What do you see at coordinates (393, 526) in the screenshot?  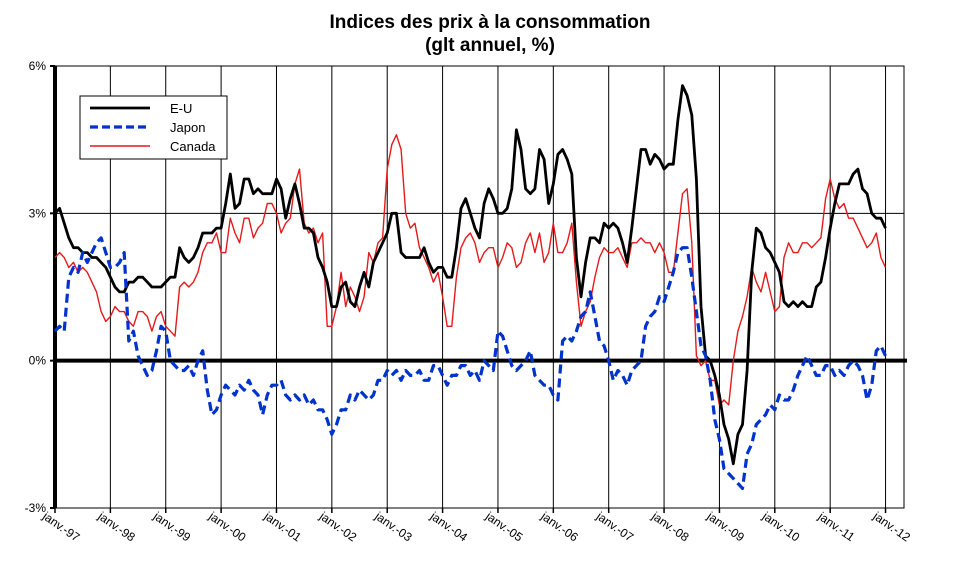 I see `x-tick-label: janv.-03` at bounding box center [393, 526].